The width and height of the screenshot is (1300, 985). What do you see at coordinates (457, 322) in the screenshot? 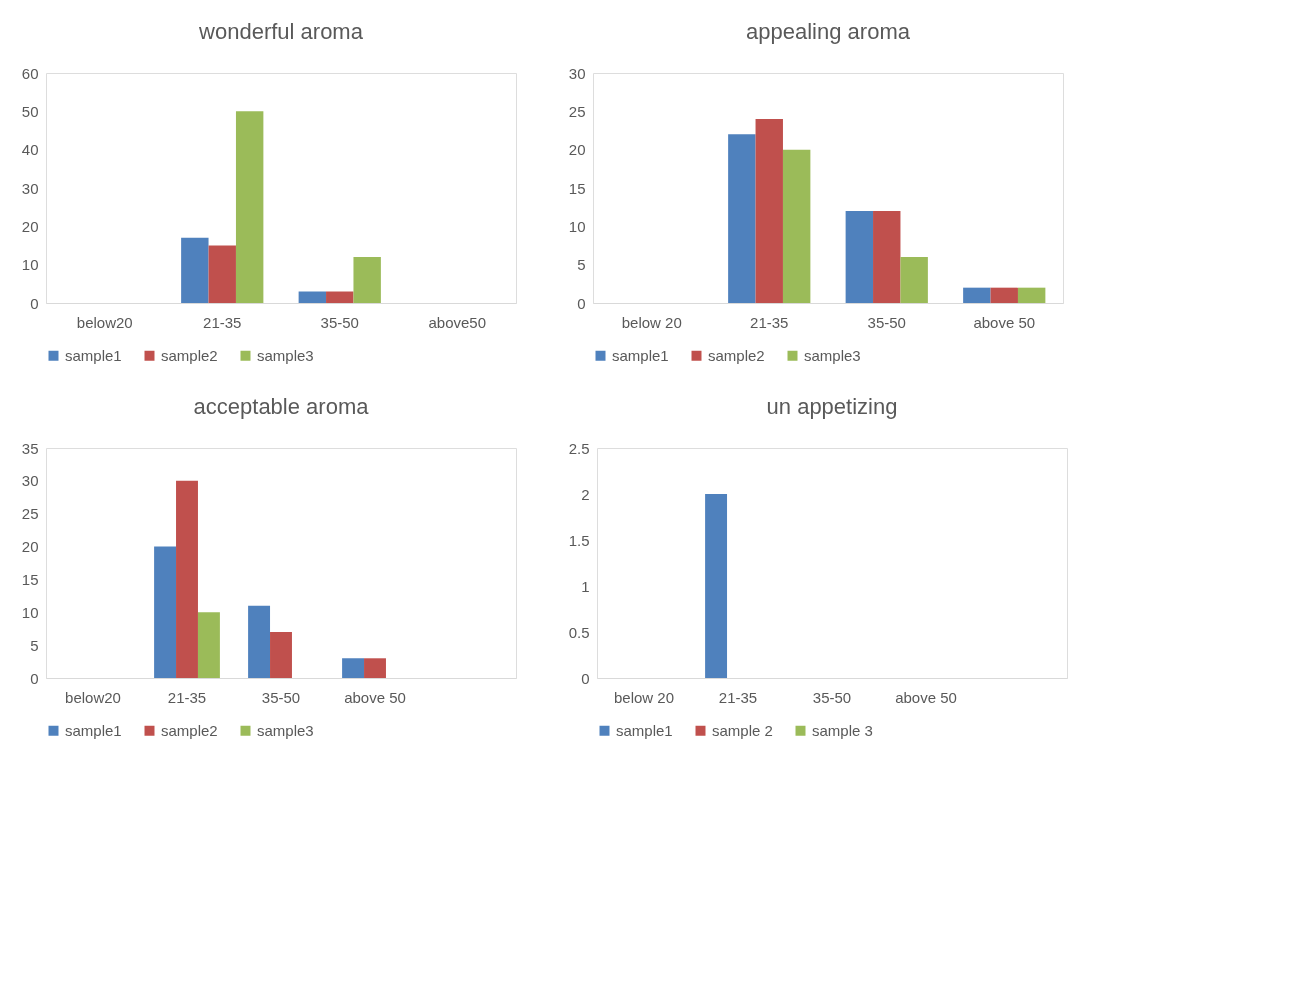
I see `x-tick-label: above50` at bounding box center [457, 322].